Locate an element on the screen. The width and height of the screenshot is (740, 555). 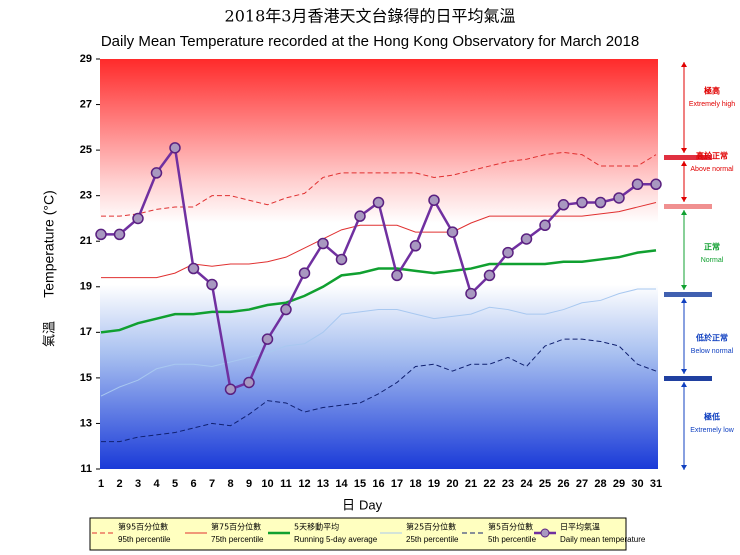
x-tick-label: 24 is located at coordinates (526, 484).